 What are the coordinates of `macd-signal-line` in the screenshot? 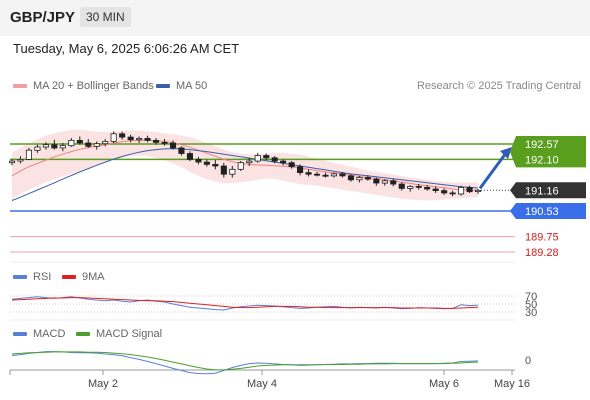 It's located at (245, 361).